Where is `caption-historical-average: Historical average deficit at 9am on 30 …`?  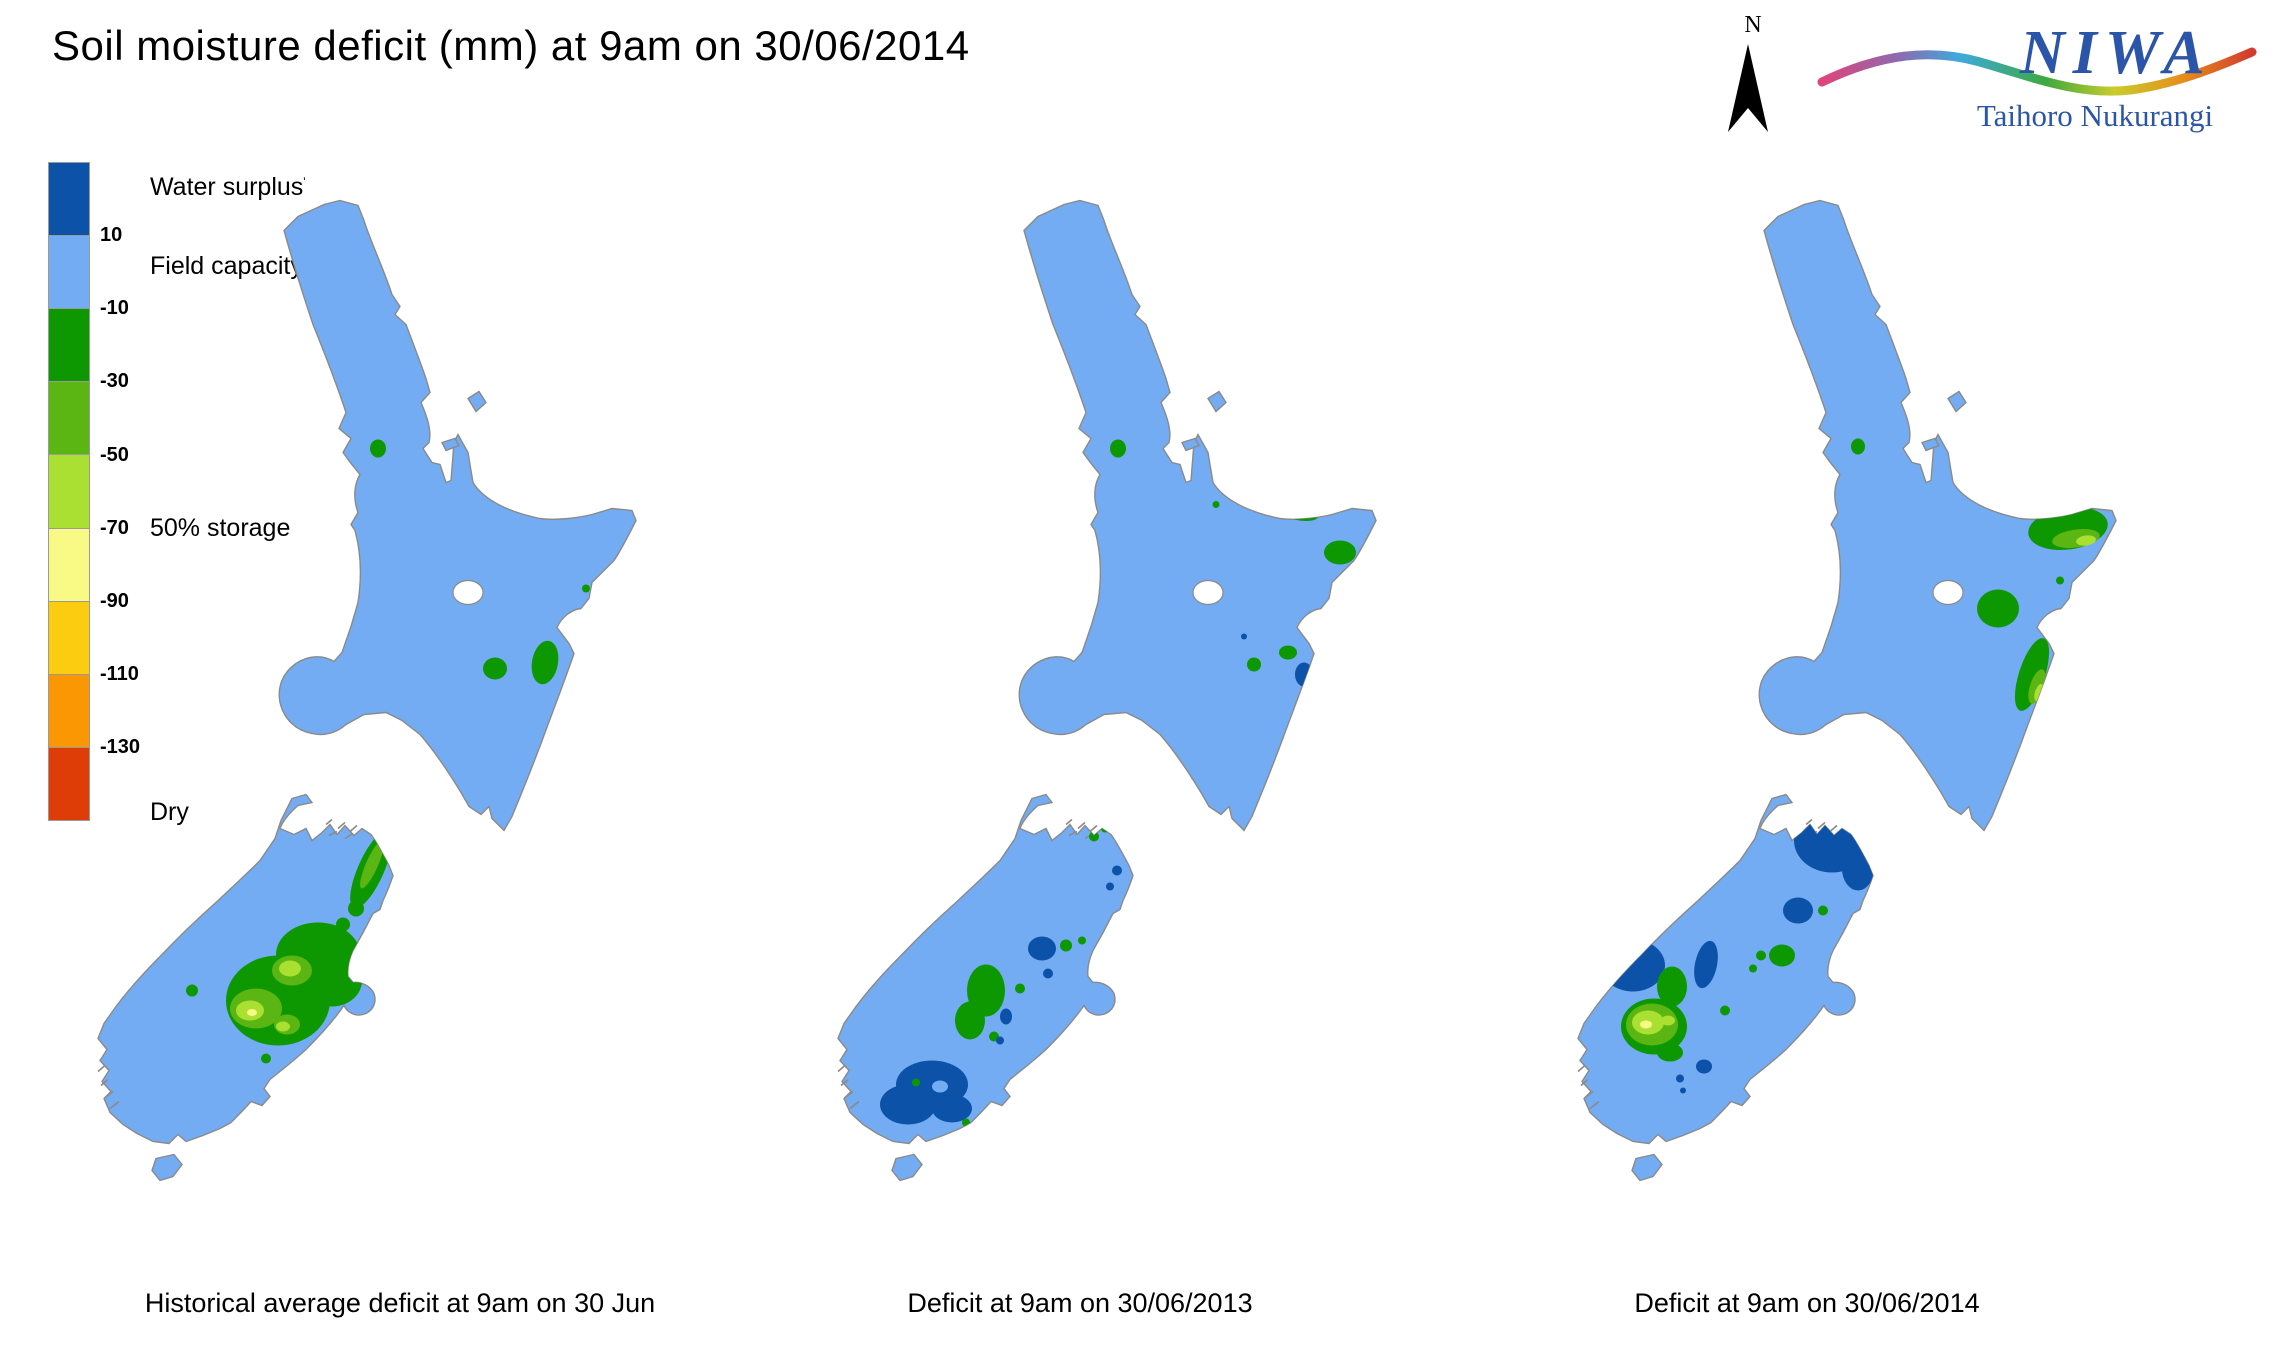
caption-historical-average: Historical average deficit at 9am on 30 … is located at coordinates (400, 1303).